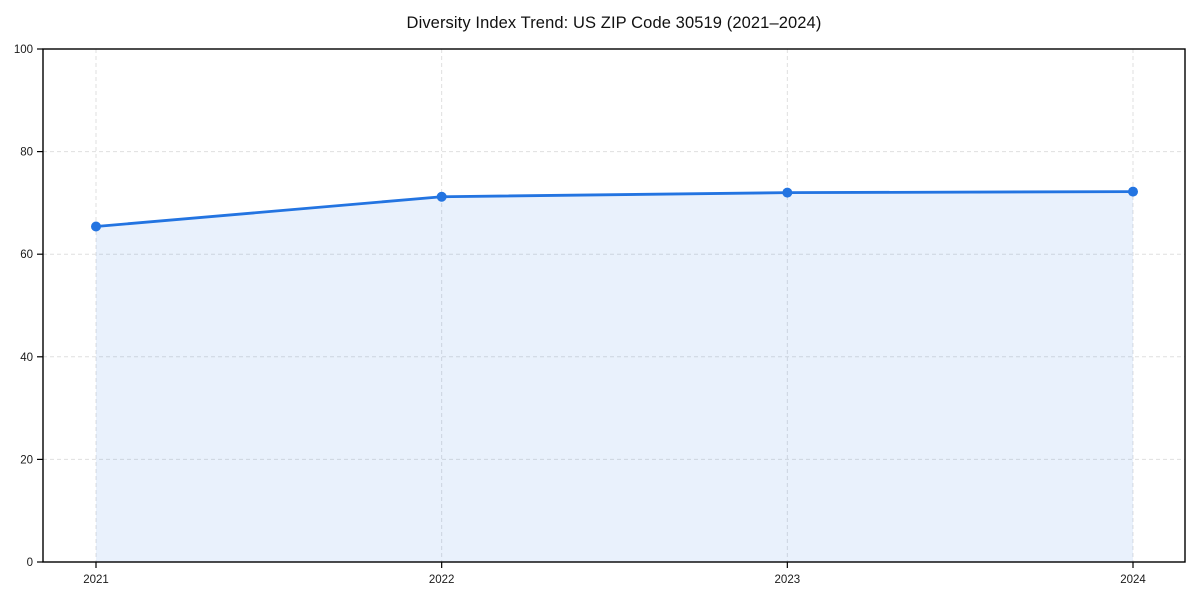  Describe the element at coordinates (26, 153) in the screenshot. I see `y-tick-label-80: 80` at that location.